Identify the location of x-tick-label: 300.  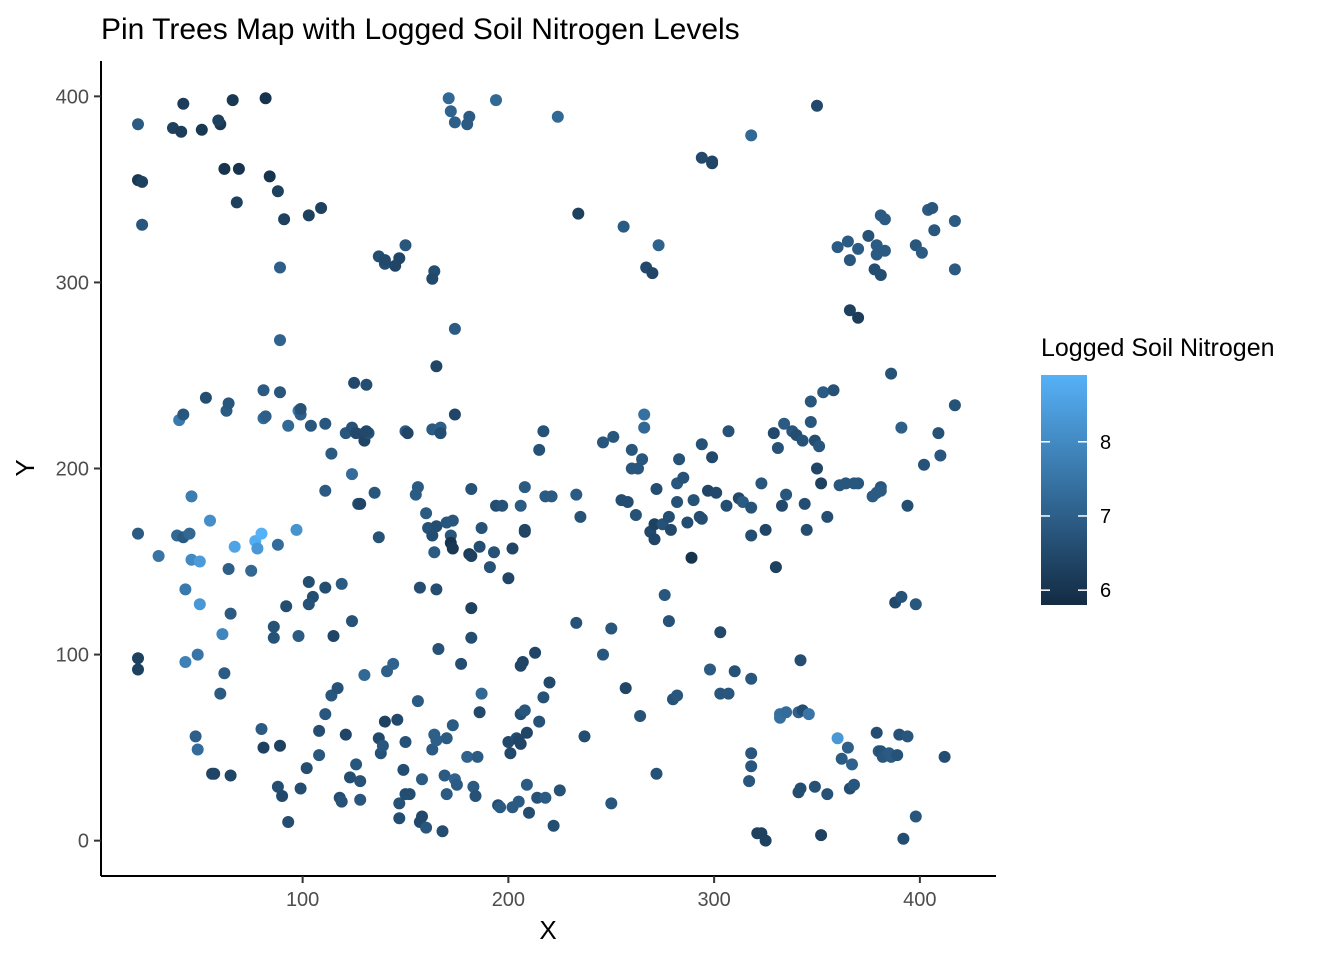
(713, 900).